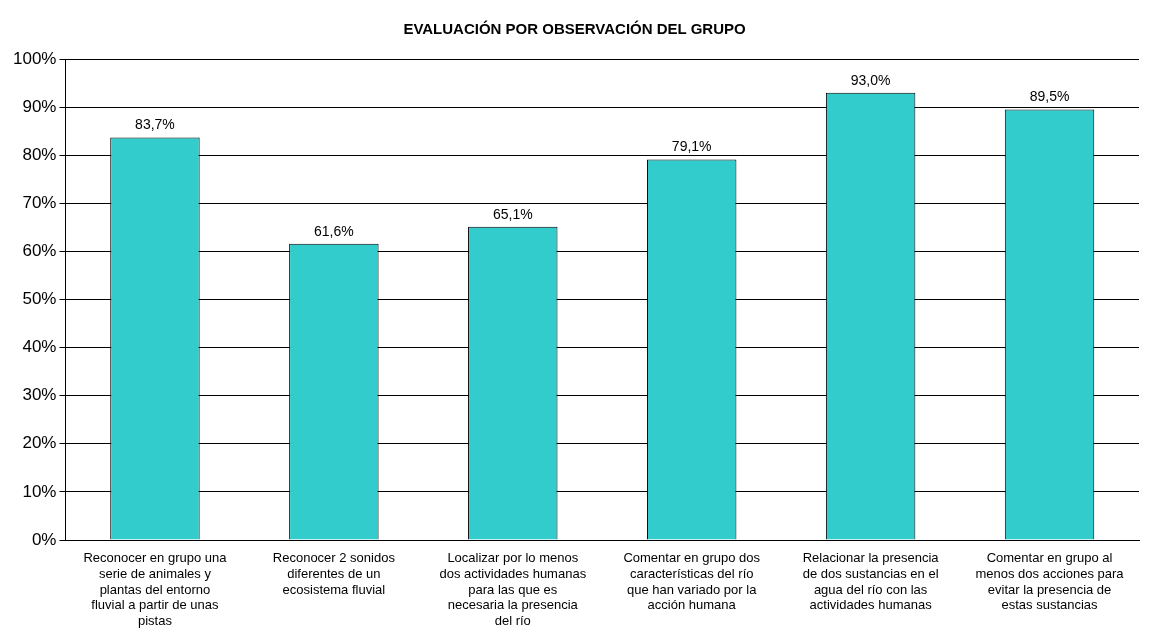 The image size is (1153, 637). I want to click on x-tick-label: Localizar por lo menos dos actividades humanas para las que es necesaria la presencia del río, so click(513, 589).